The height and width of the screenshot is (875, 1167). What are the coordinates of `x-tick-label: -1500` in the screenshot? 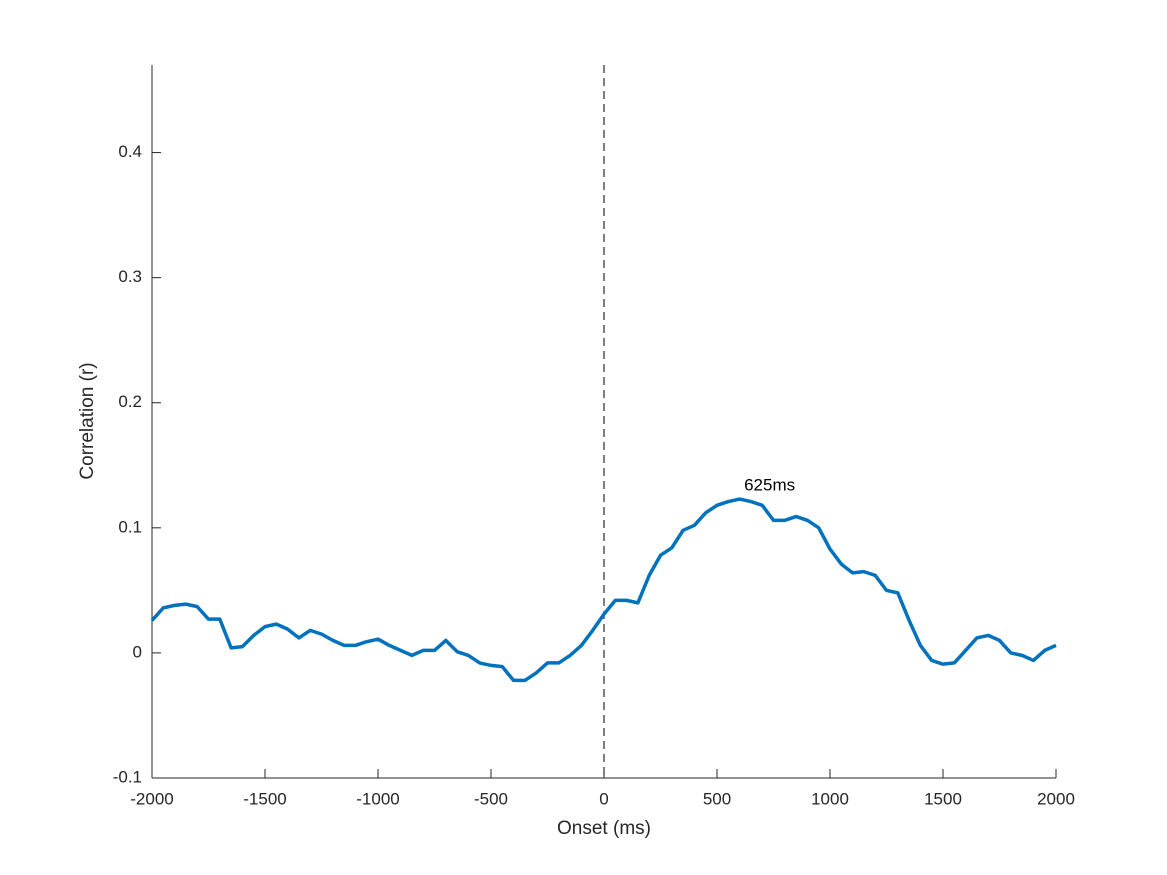 It's located at (264, 798).